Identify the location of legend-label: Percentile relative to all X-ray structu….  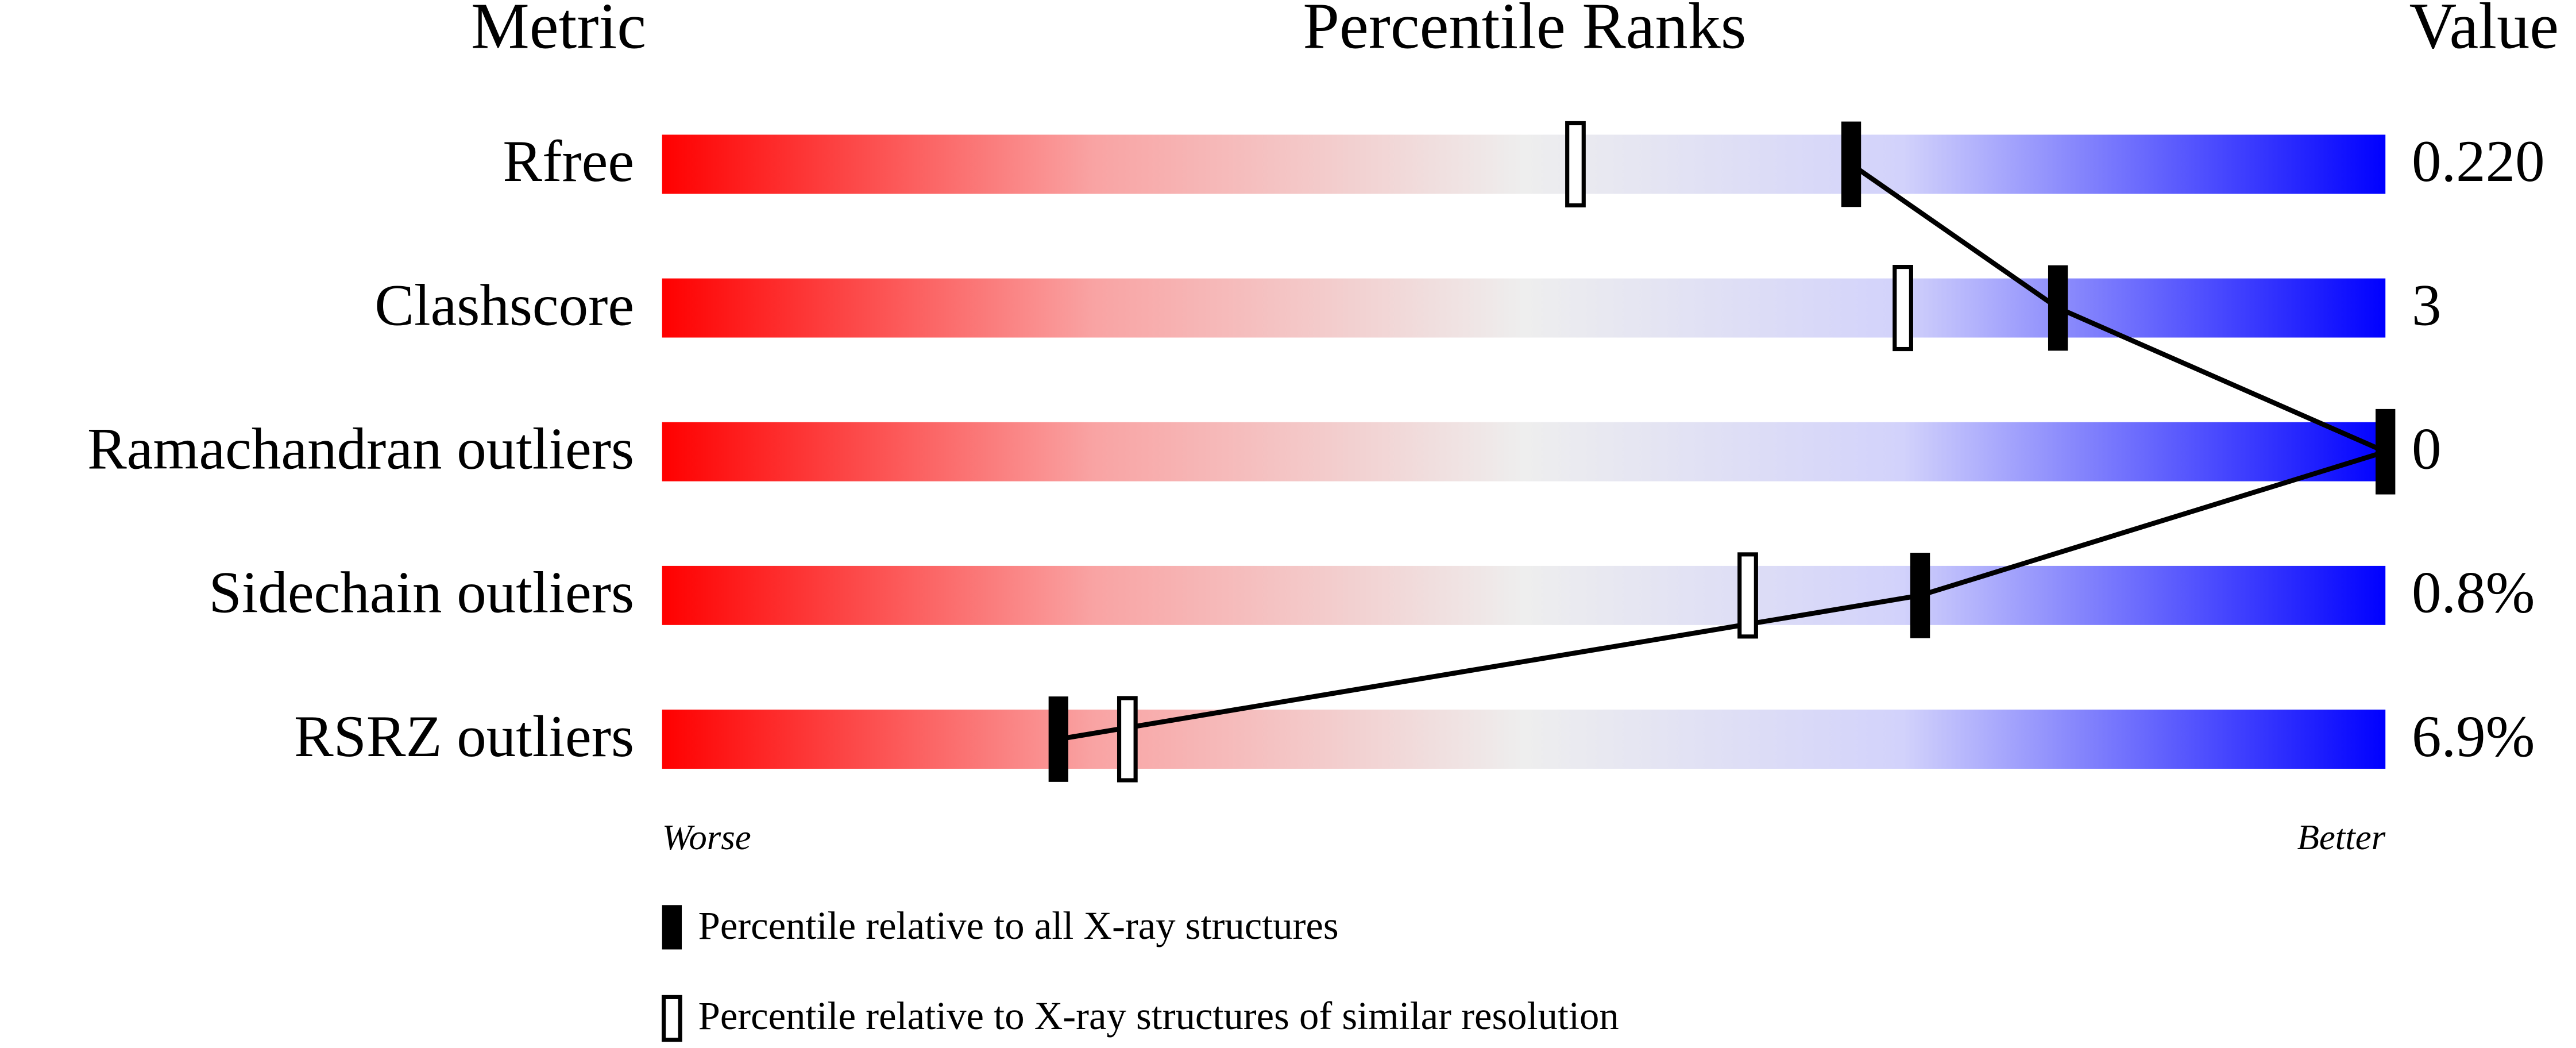
(1018, 925).